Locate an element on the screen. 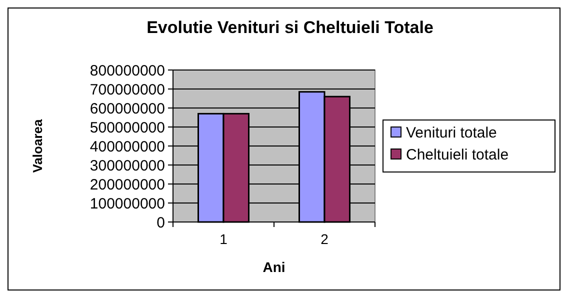  legend-label: Cheltuieli totale is located at coordinates (457, 155).